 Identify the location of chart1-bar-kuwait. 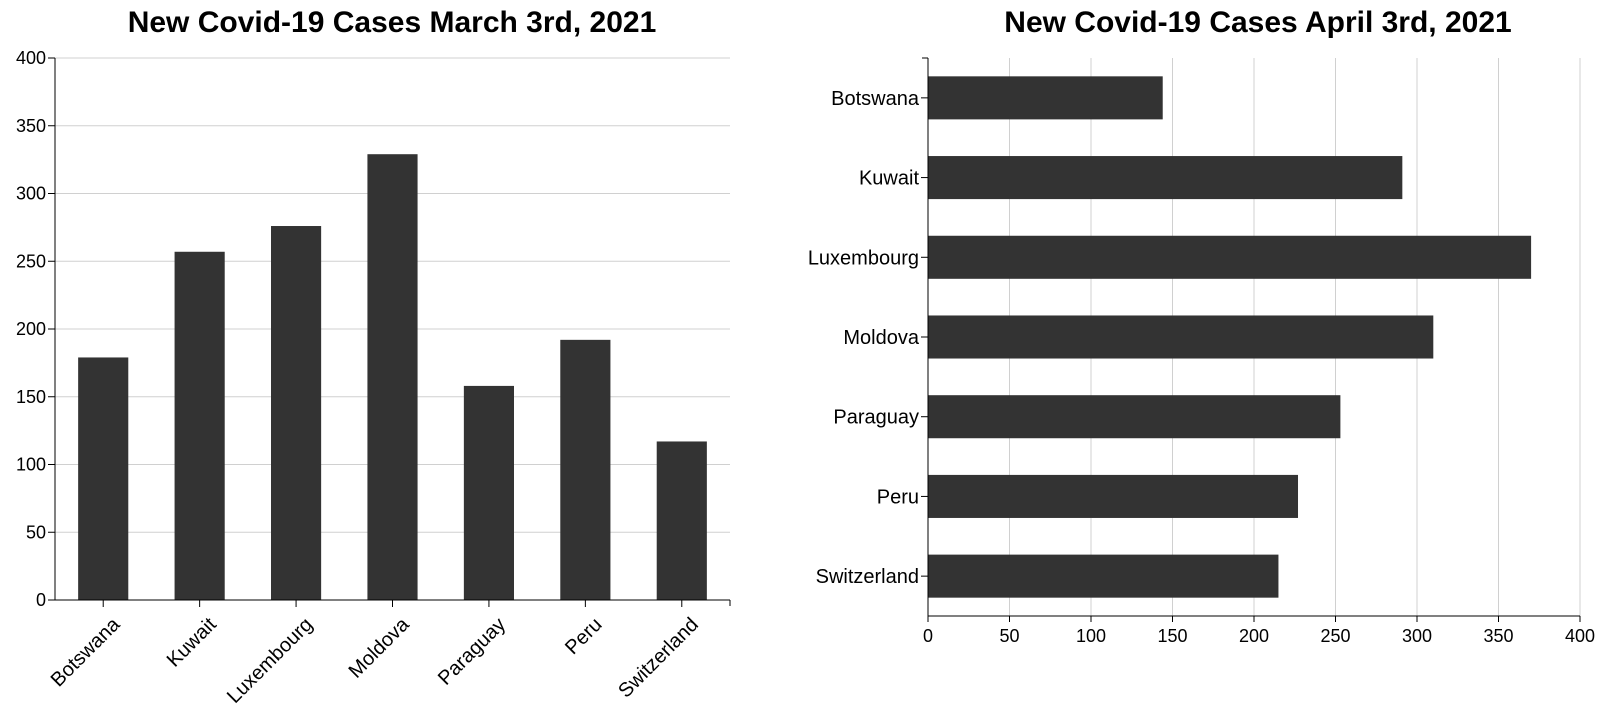
(199, 425).